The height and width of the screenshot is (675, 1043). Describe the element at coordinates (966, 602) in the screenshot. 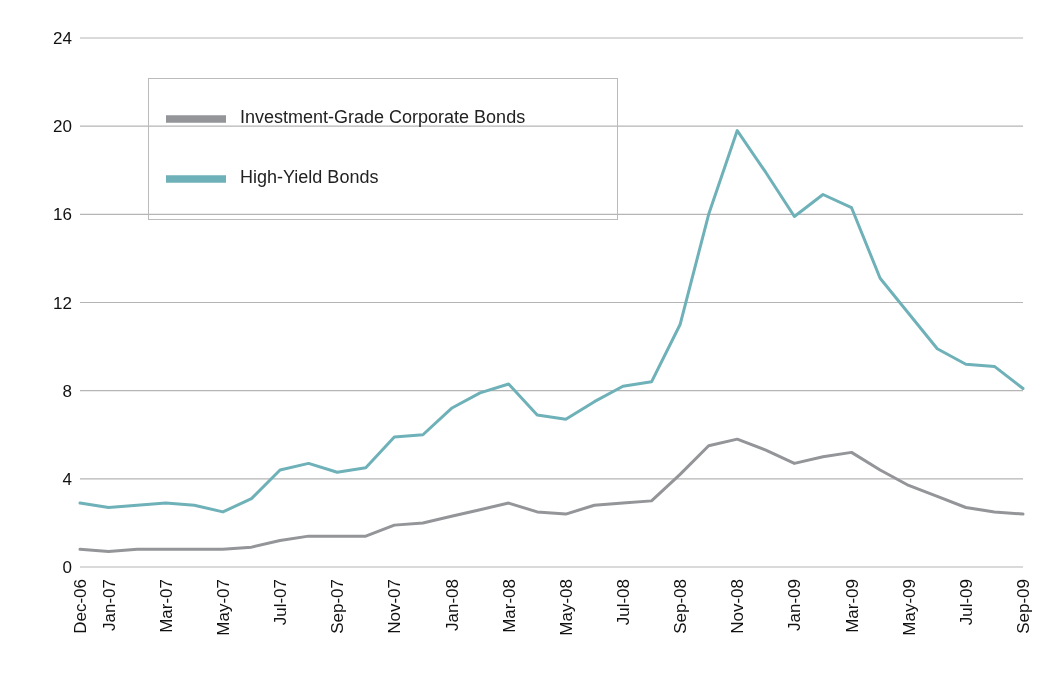

I see `x-tick-label: Jul-09` at that location.